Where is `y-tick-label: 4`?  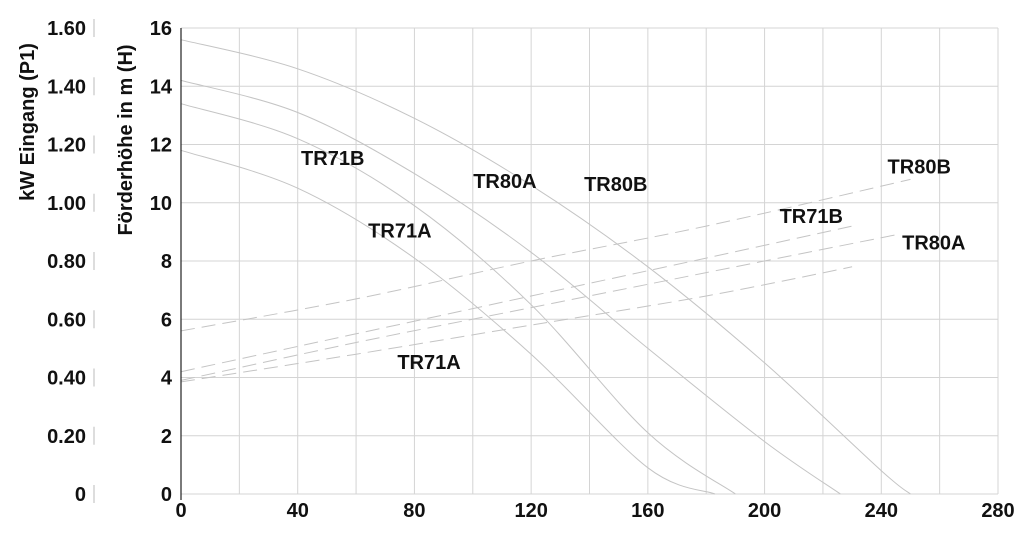 y-tick-label: 4 is located at coordinates (167, 379).